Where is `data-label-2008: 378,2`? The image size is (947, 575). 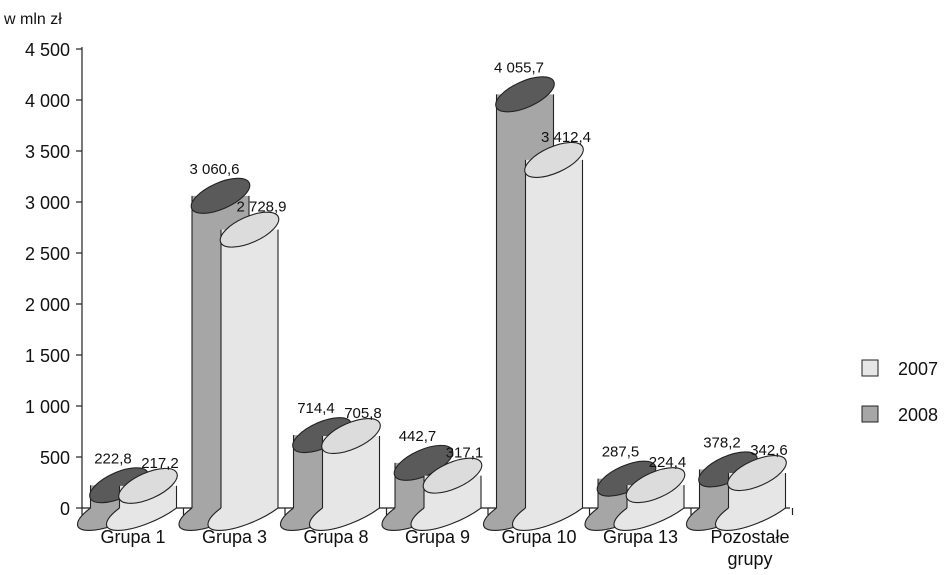 data-label-2008: 378,2 is located at coordinates (722, 442).